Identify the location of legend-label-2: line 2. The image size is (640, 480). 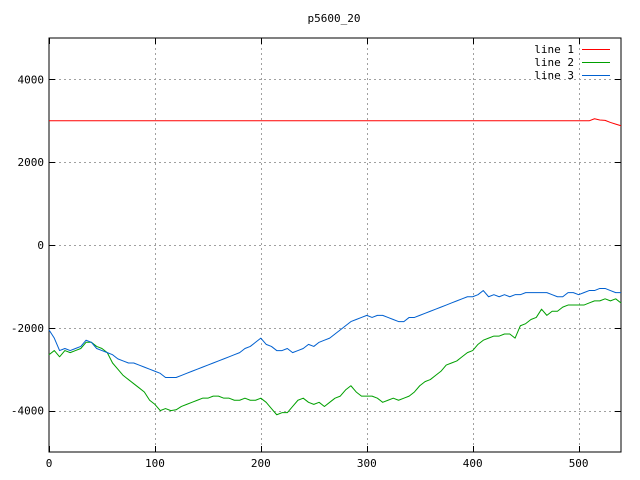
(554, 62).